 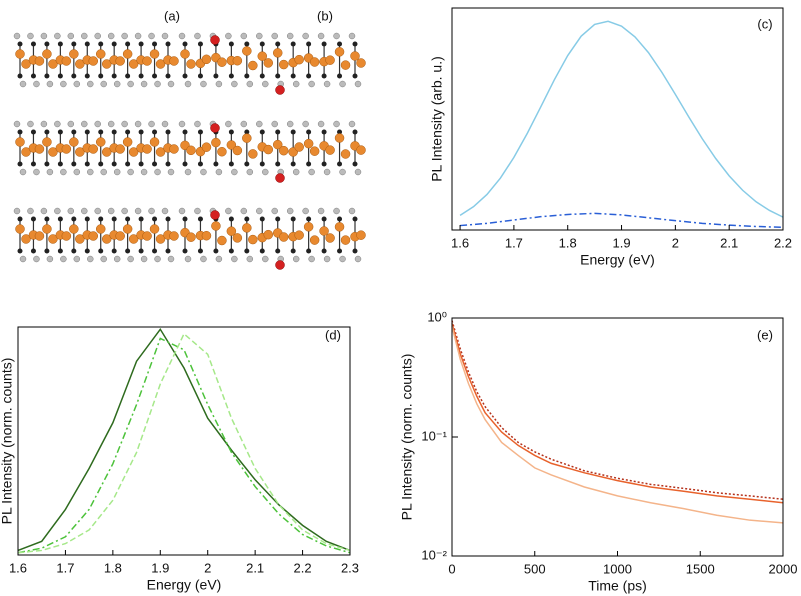 What do you see at coordinates (535, 568) in the screenshot?
I see `x-tick-label: 500` at bounding box center [535, 568].